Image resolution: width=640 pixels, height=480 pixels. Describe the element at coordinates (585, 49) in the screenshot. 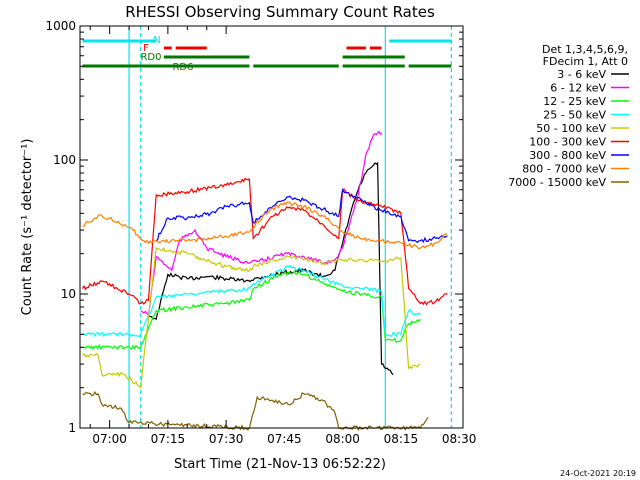

I see `legend-header-line-1: Det 1,3,4,5,6,9,` at that location.